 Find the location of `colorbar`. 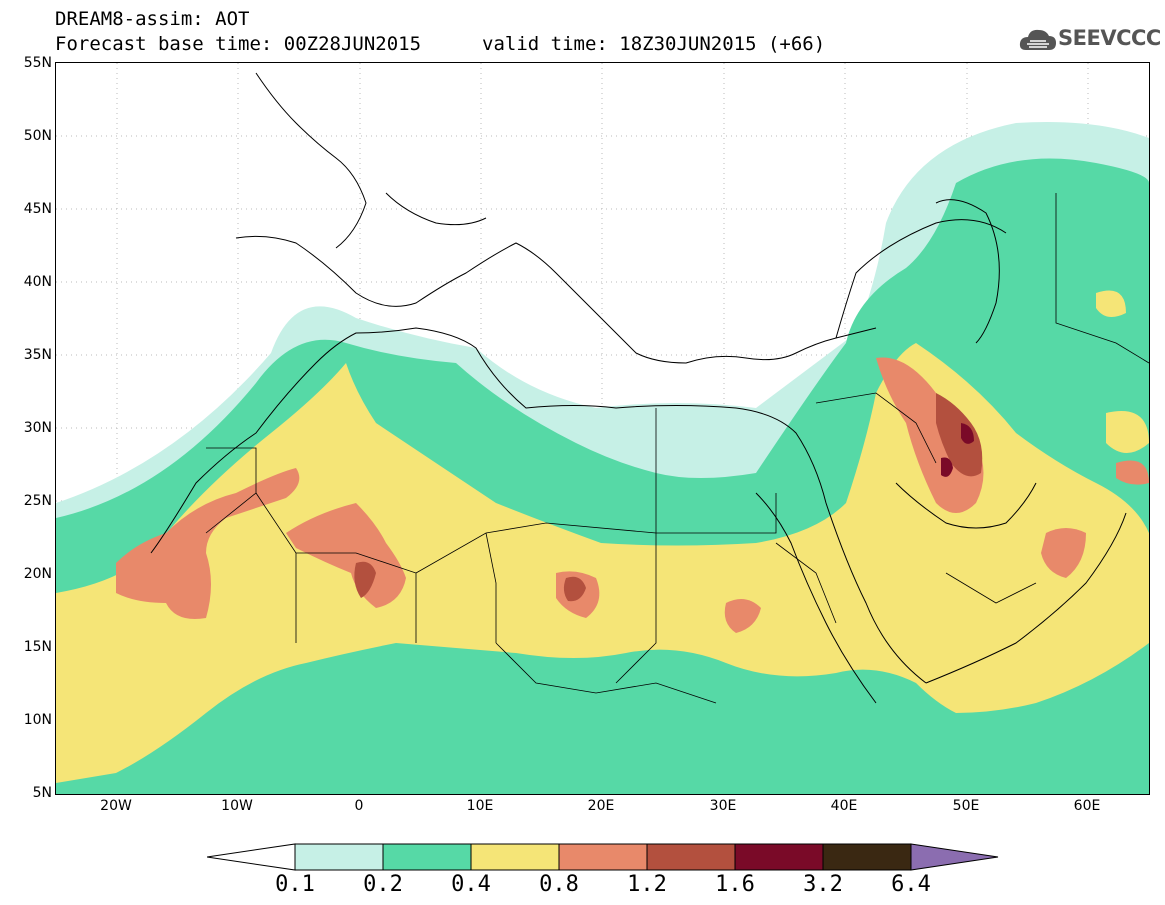

colorbar is located at coordinates (603, 857).